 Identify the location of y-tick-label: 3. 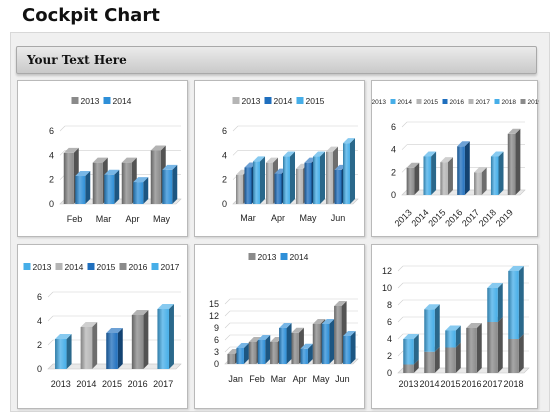
(216, 352).